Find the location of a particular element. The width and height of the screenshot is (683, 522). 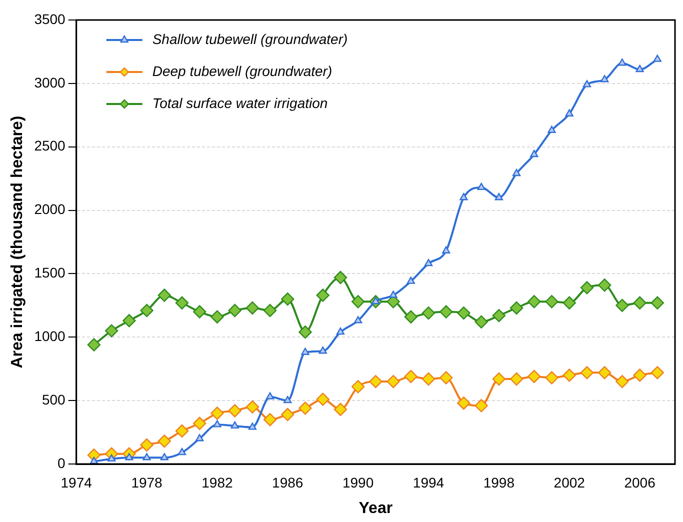

x-tick-label: 1990 is located at coordinates (358, 482).